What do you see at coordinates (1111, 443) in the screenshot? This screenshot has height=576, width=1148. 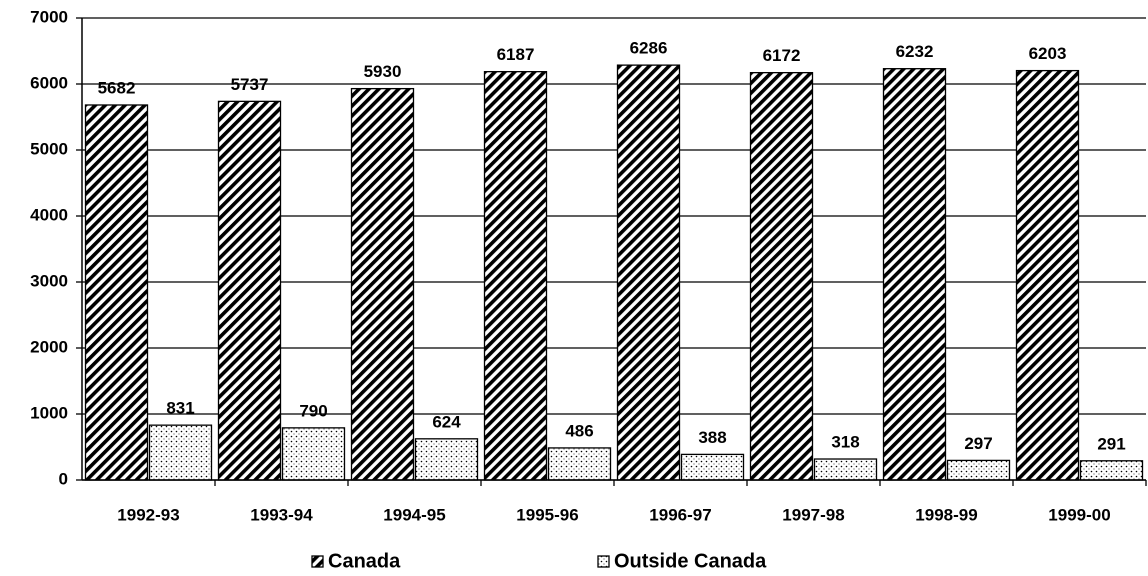 I see `data-label: 291` at bounding box center [1111, 443].